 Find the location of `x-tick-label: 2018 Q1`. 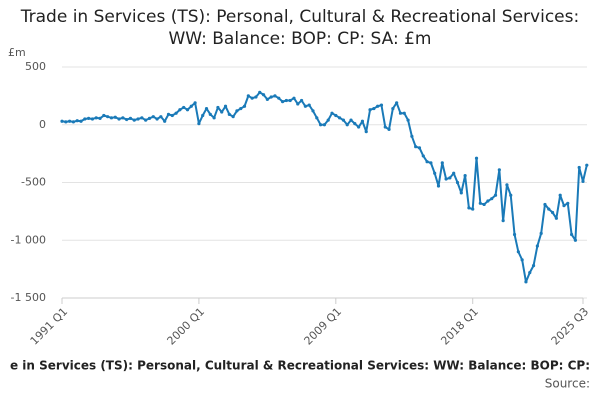

x-tick-label: 2018 Q1 is located at coordinates (459, 326).